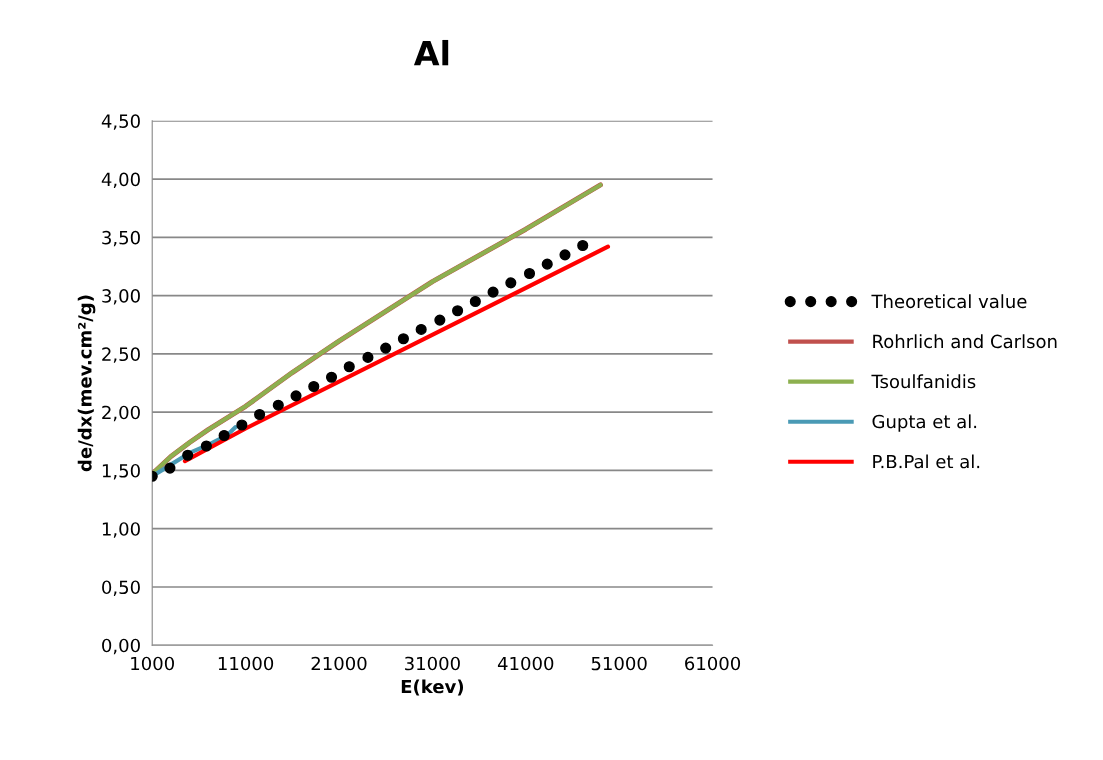  Describe the element at coordinates (121, 646) in the screenshot. I see `y-tick-label: 0,00` at that location.